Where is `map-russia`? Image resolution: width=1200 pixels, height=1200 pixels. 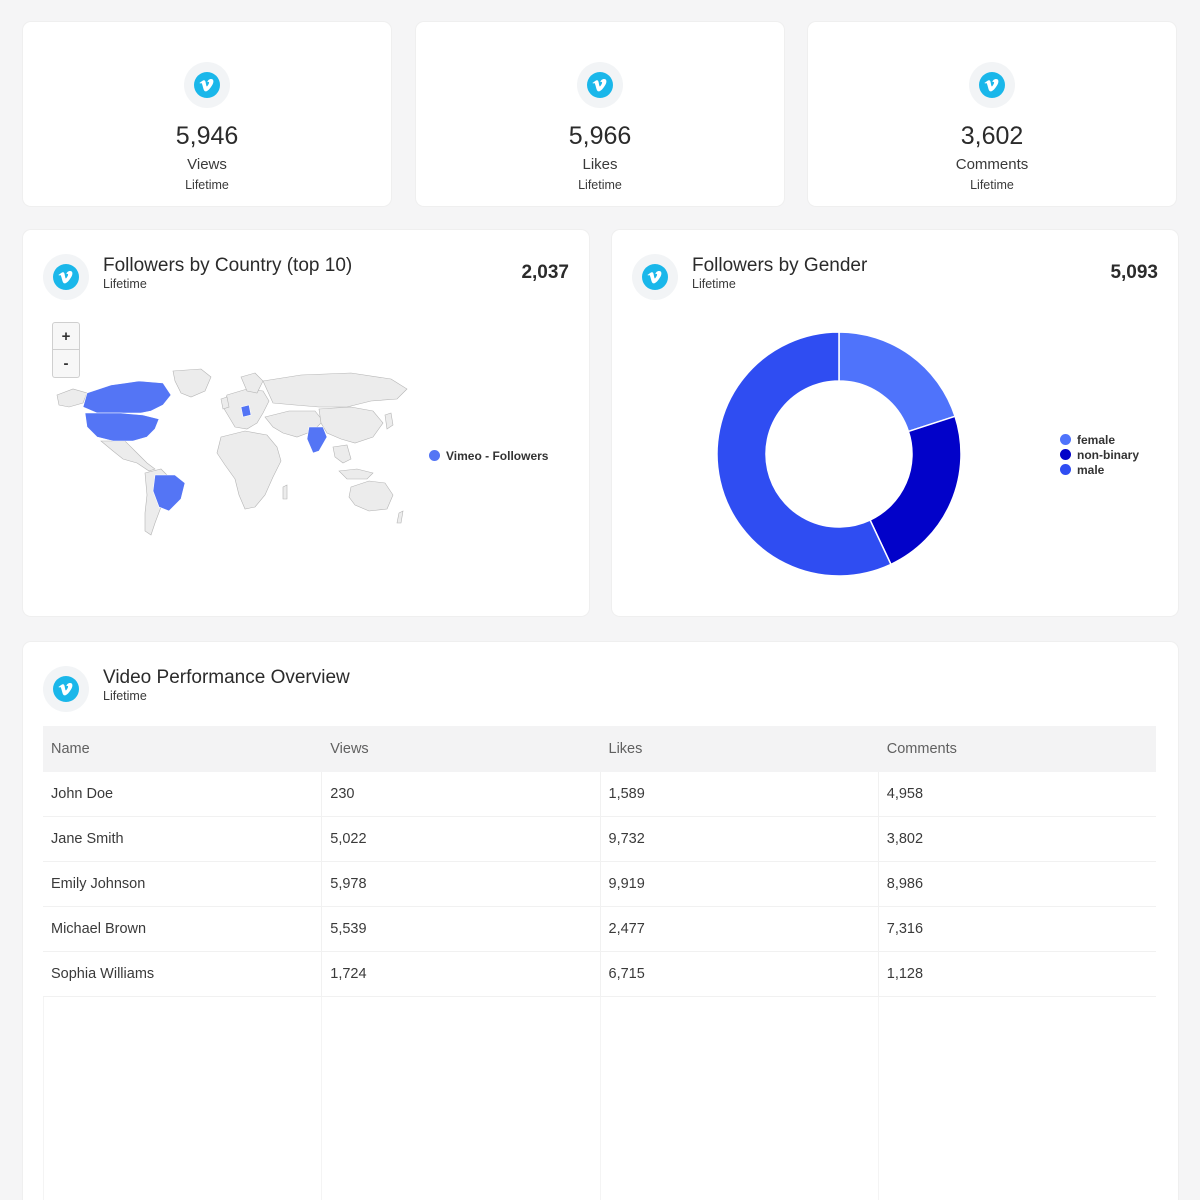 map-russia is located at coordinates (335, 390).